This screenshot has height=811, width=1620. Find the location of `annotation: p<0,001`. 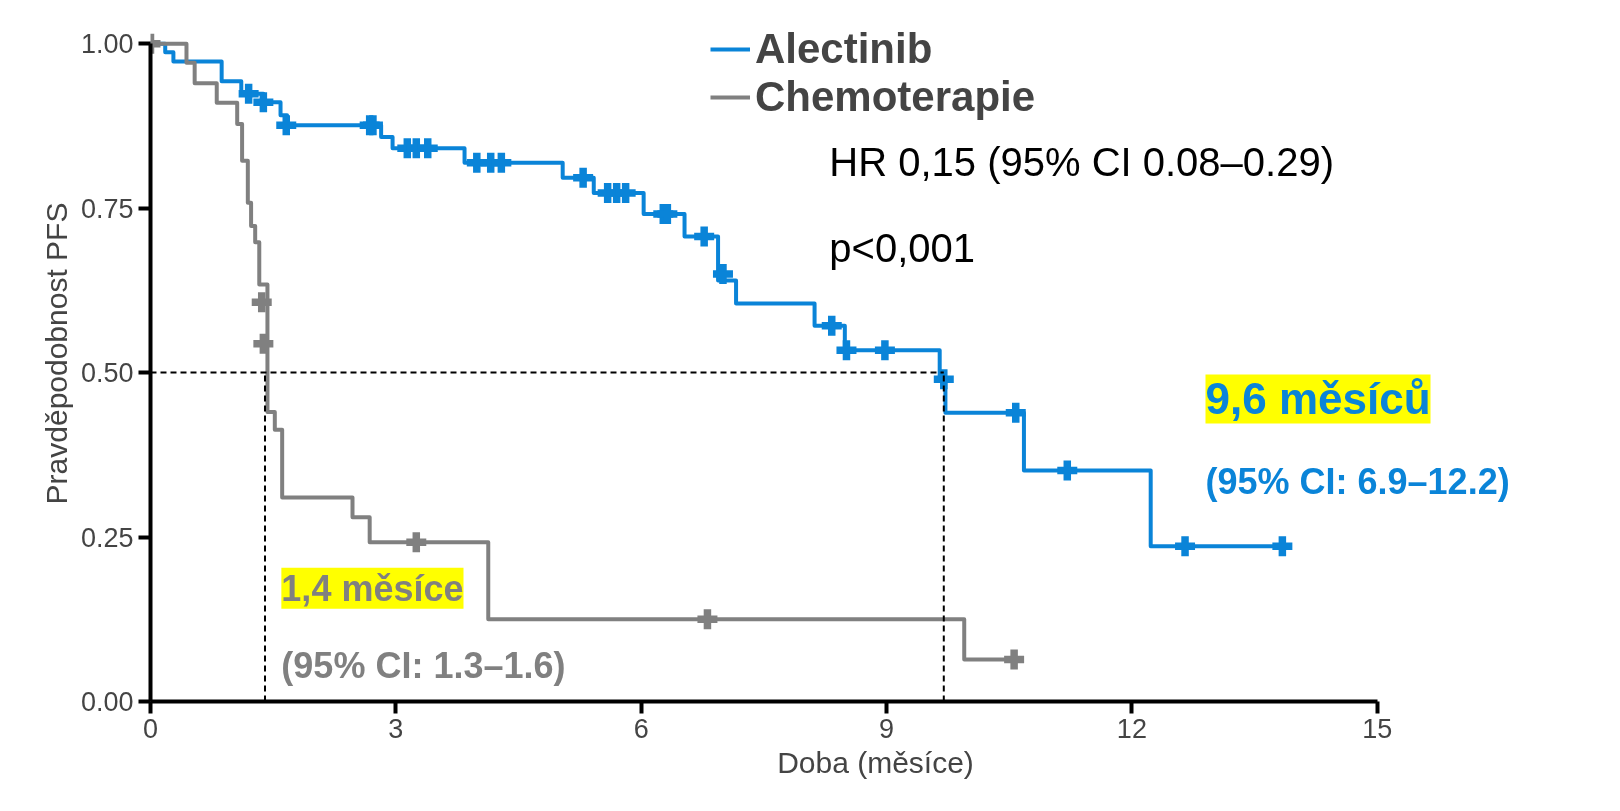

annotation: p<0,001 is located at coordinates (902, 247).